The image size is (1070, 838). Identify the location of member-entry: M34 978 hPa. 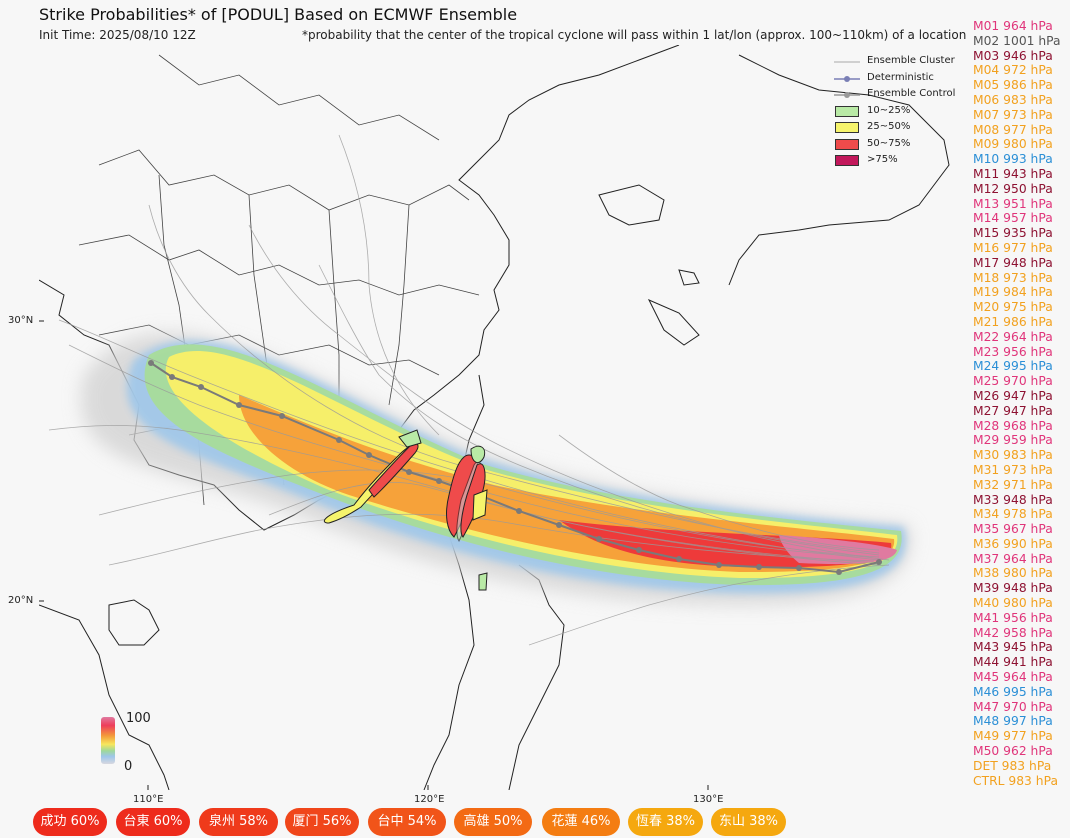
(1013, 514).